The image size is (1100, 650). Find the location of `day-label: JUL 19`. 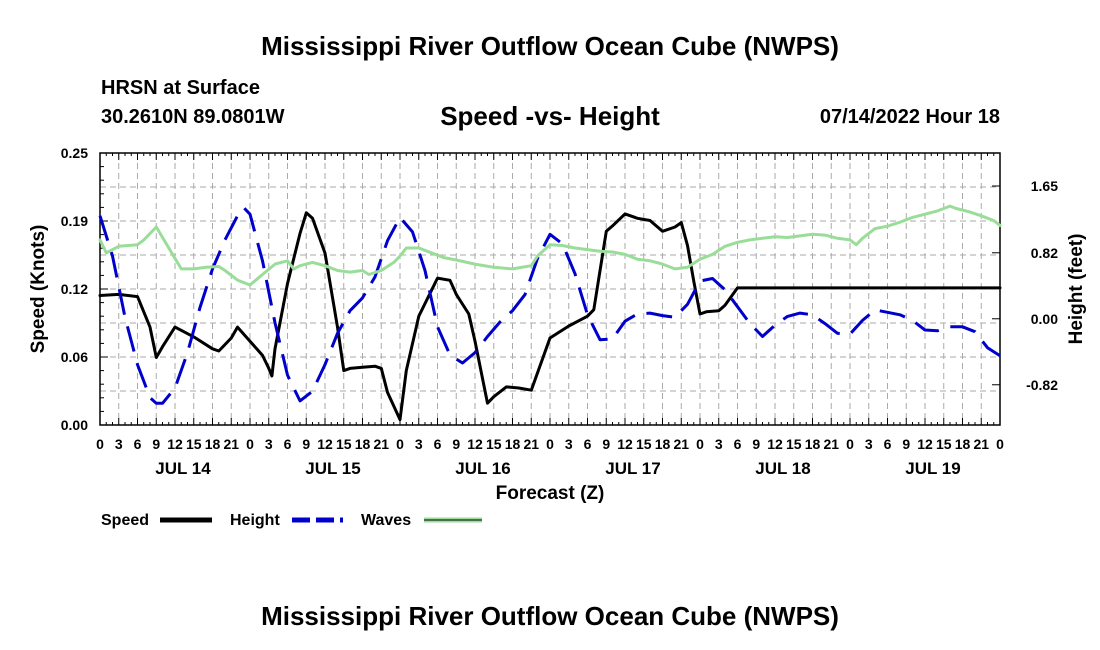

day-label: JUL 19 is located at coordinates (932, 468).